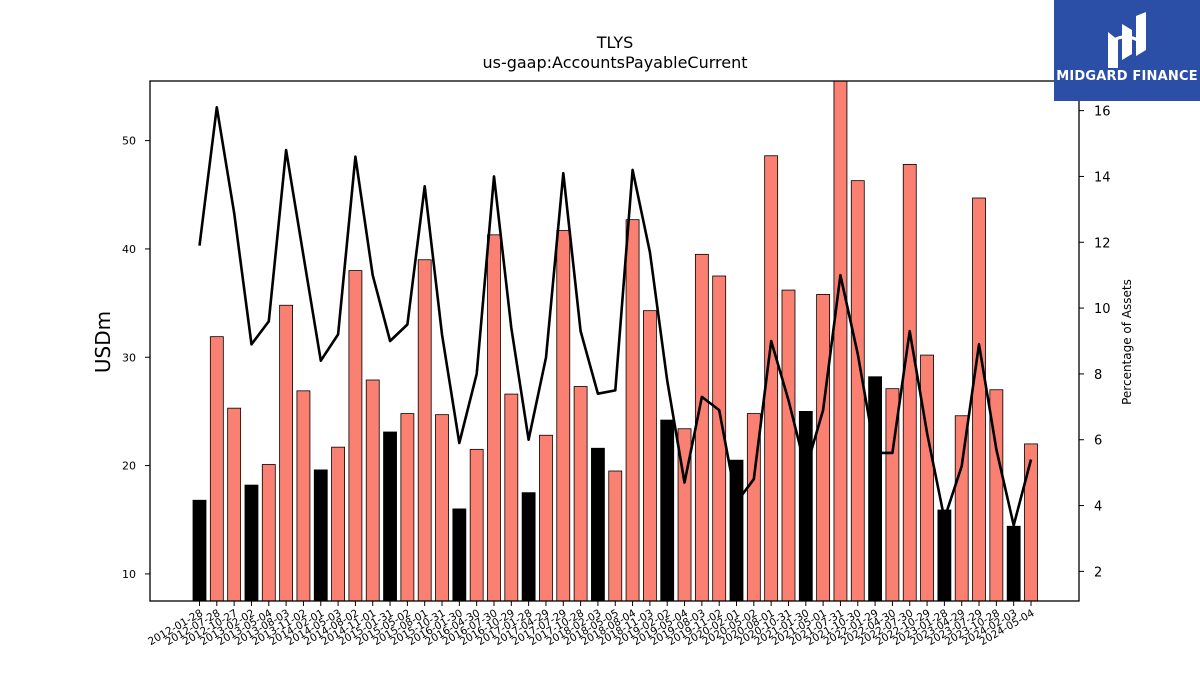  I want to click on logo-text: MIDGARD FINANCE, so click(1127, 76).